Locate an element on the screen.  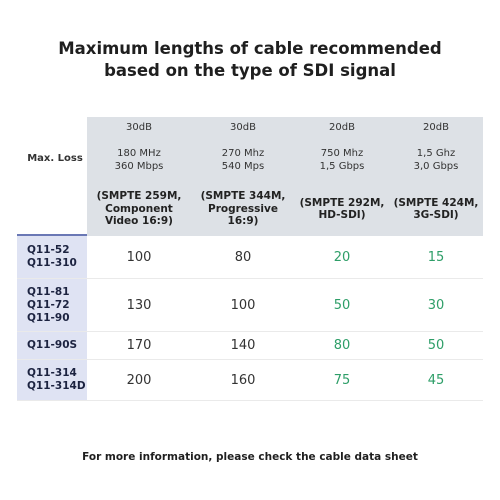
length-value: 45 is located at coordinates (436, 380).